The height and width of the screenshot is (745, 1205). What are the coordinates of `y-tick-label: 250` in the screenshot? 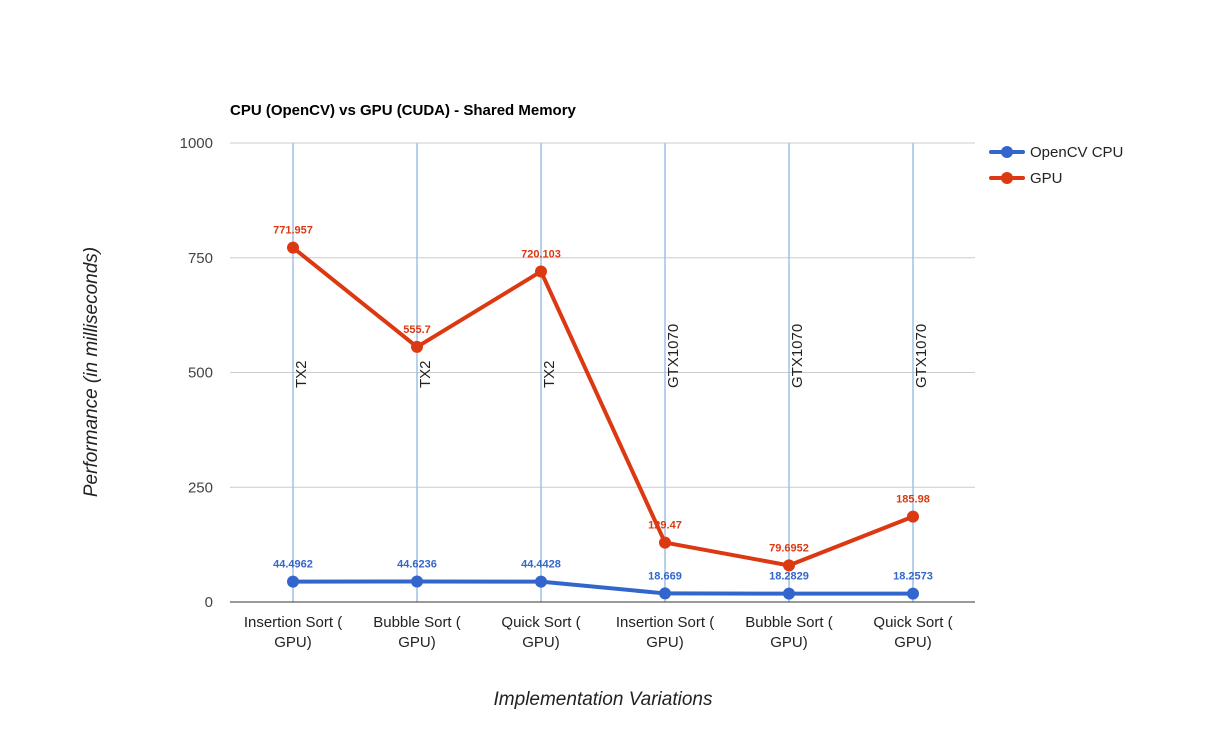 It's located at (200, 487).